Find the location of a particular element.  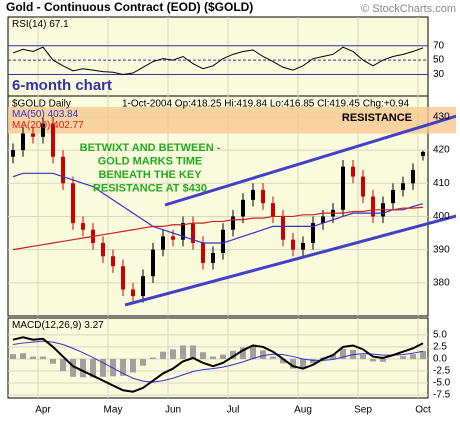

legend-value: 67.1 is located at coordinates (59, 24).